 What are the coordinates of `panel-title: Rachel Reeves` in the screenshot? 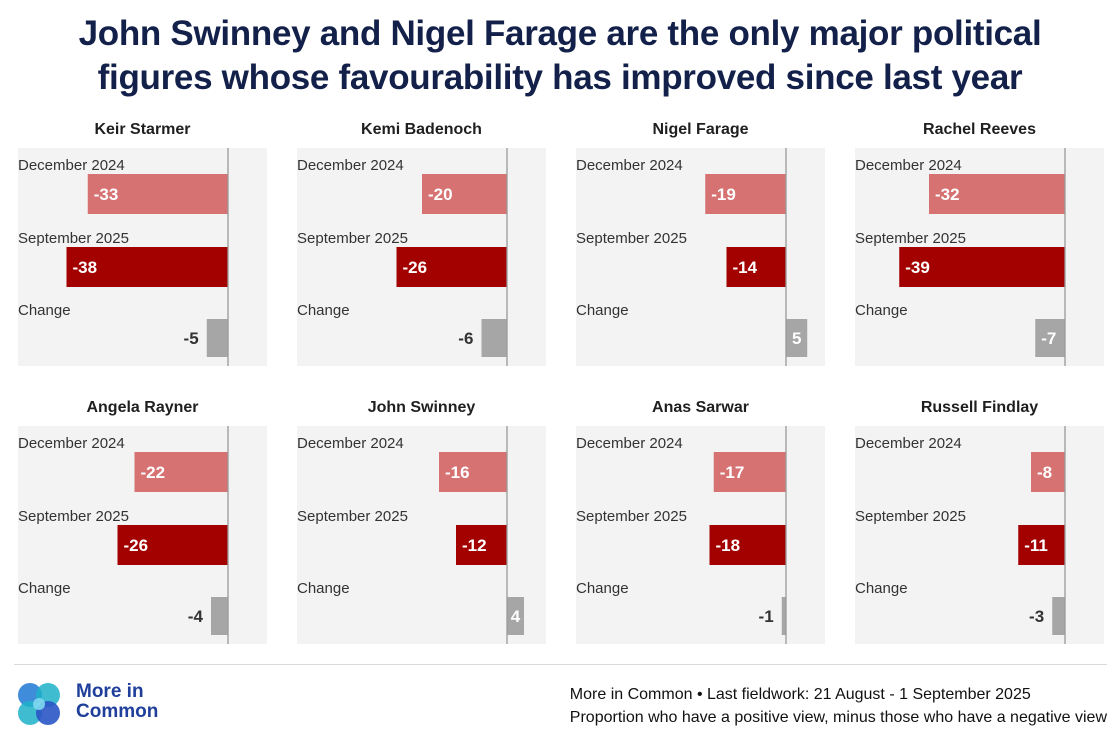 It's located at (979, 129).